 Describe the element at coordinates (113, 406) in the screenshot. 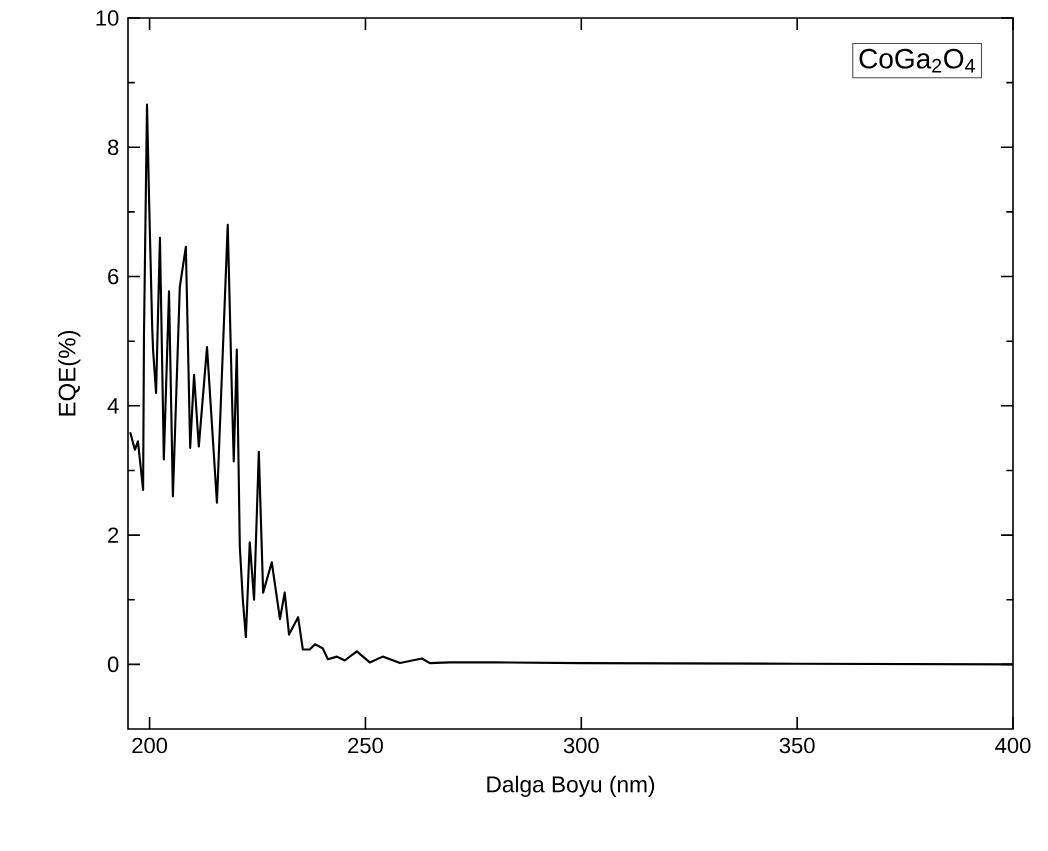

I see `y-tick-label: 4` at that location.